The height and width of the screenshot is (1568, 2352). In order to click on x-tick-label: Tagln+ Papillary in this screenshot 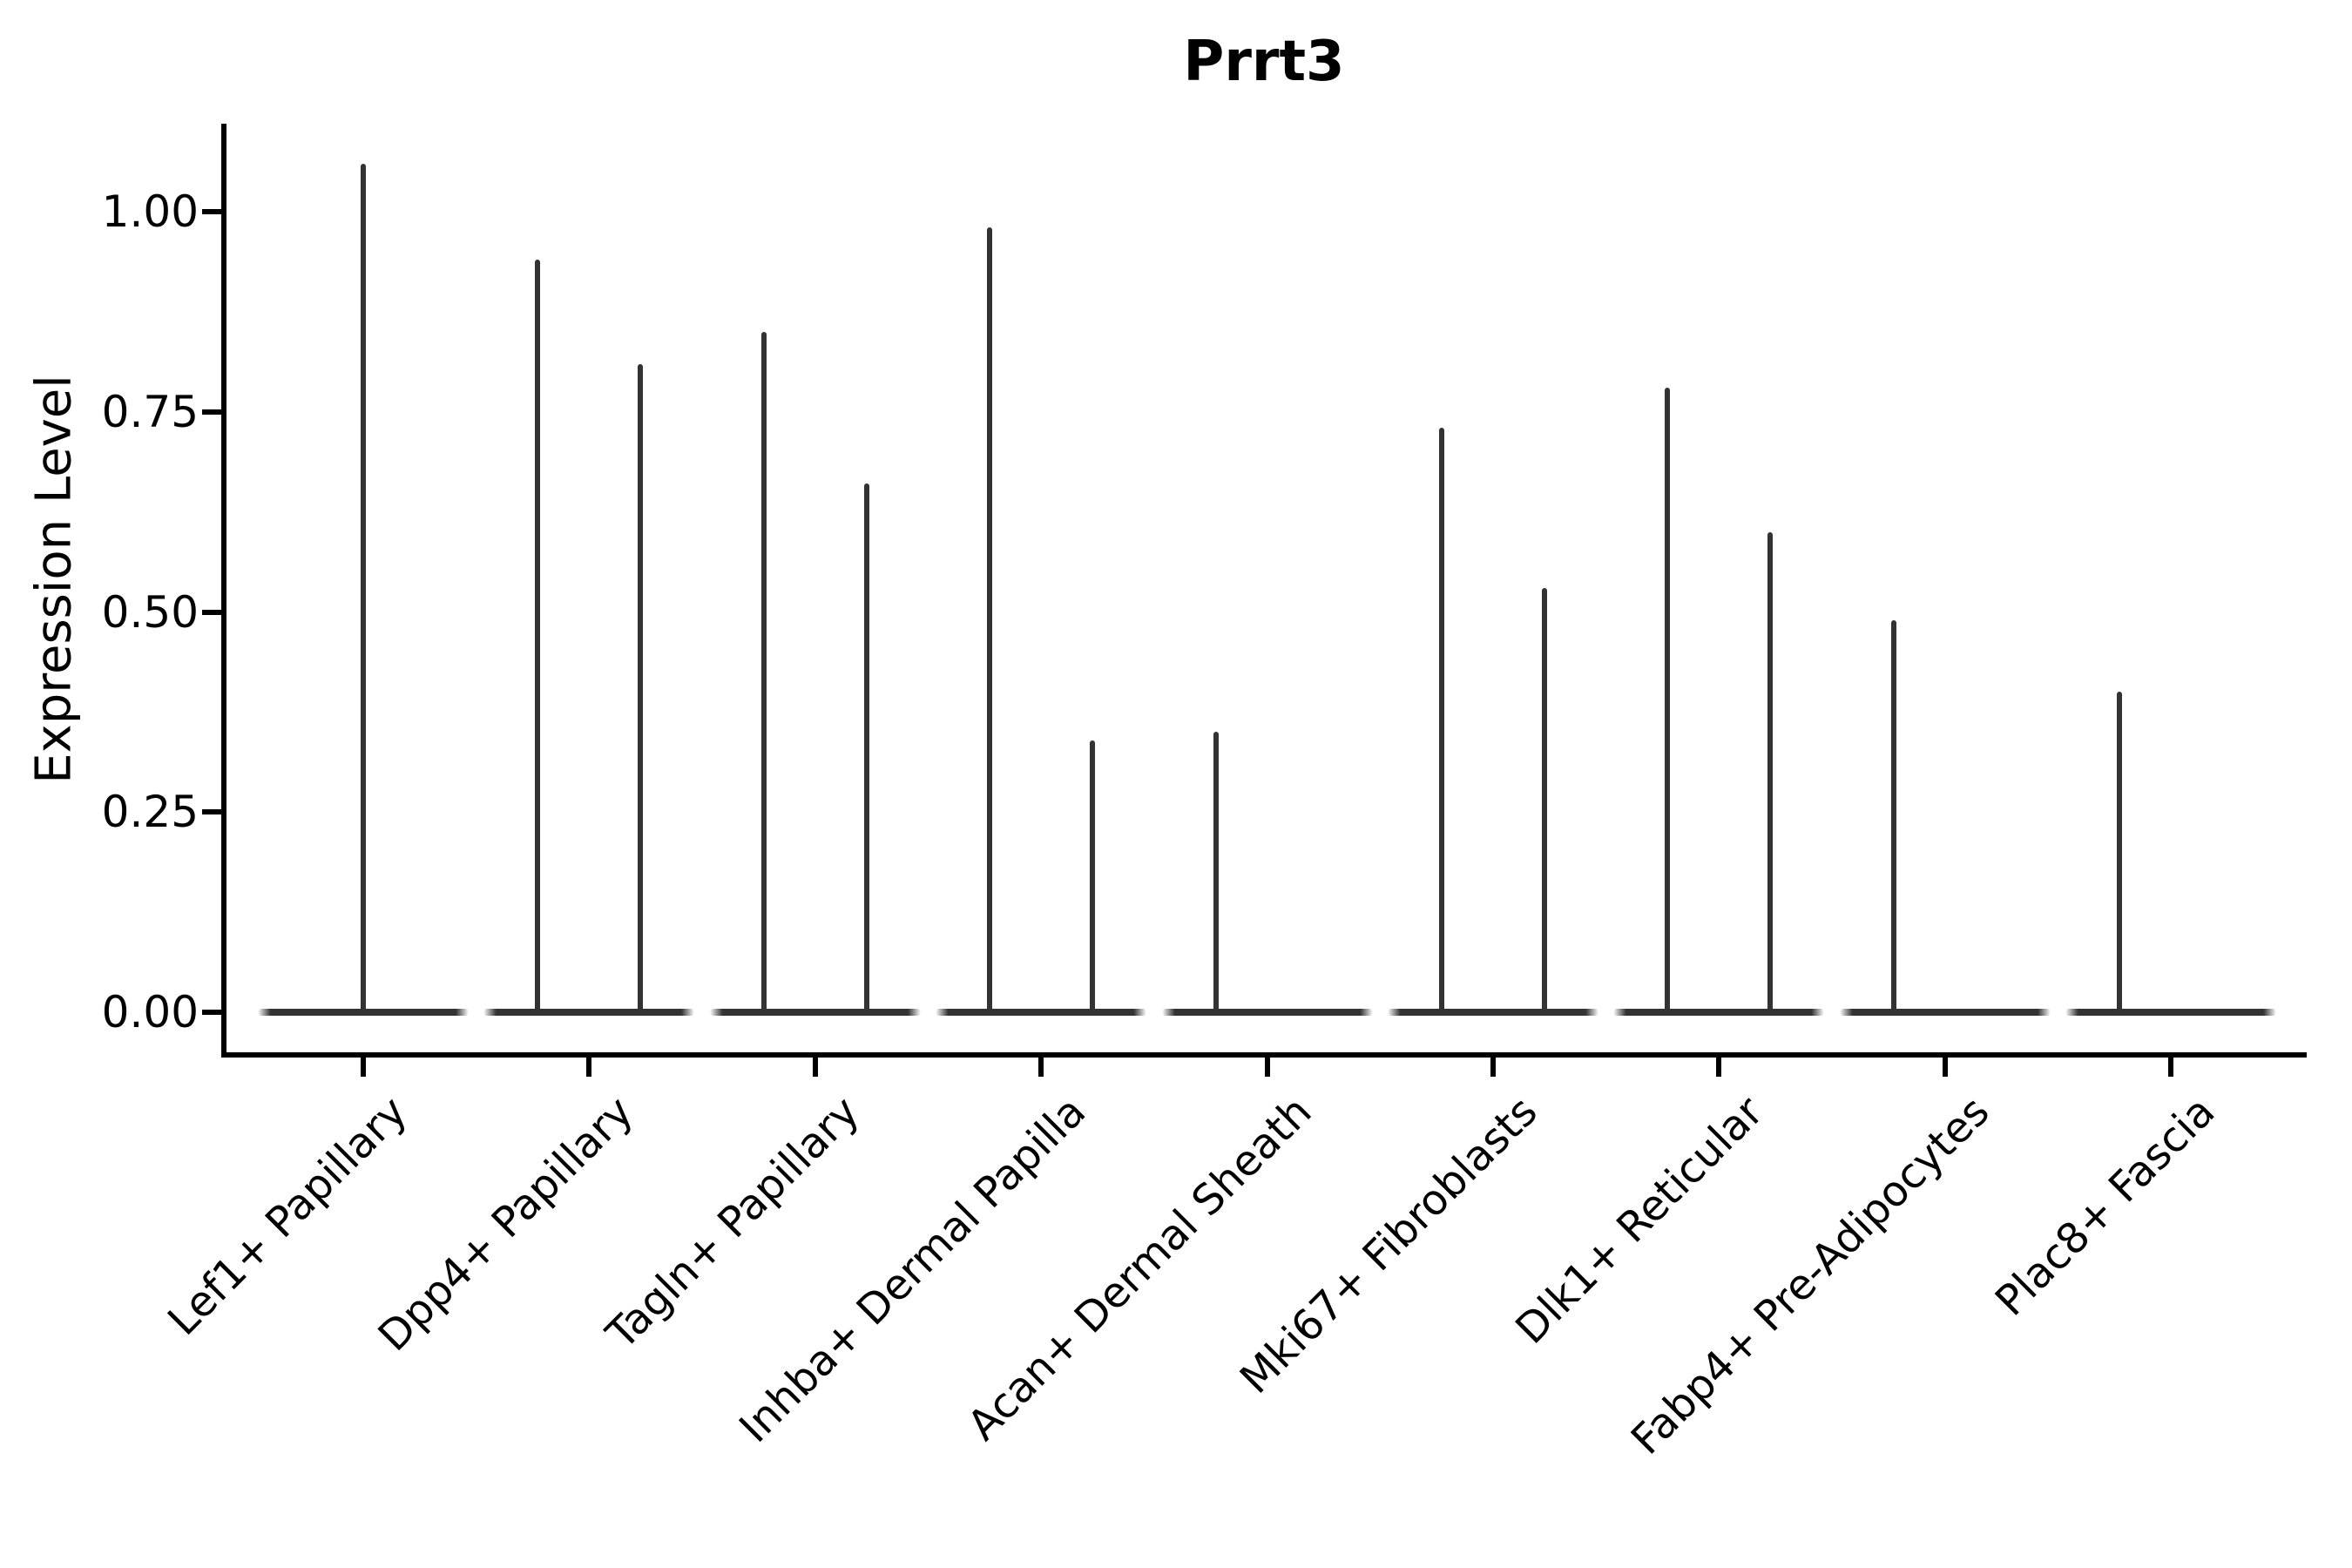, I will do `click(733, 1223)`.